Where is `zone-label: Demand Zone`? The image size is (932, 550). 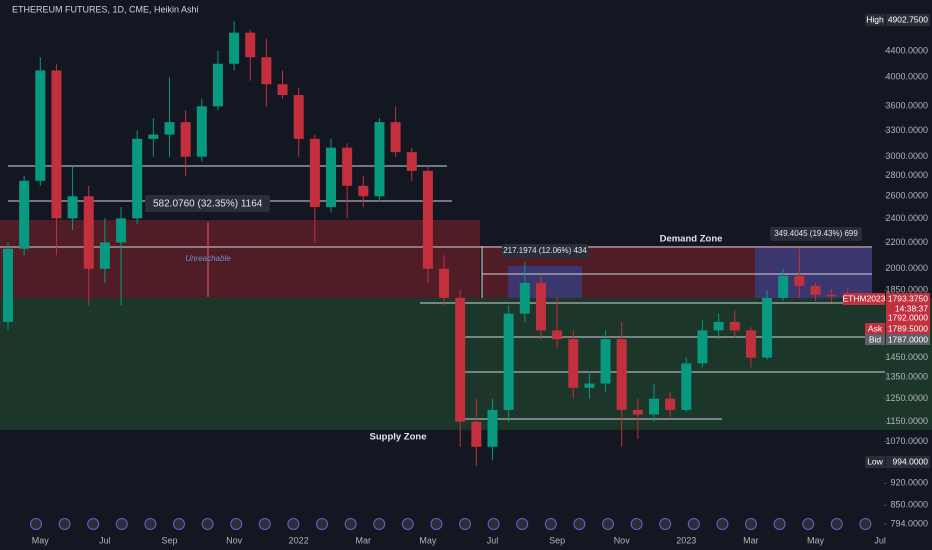
zone-label: Demand Zone is located at coordinates (691, 239).